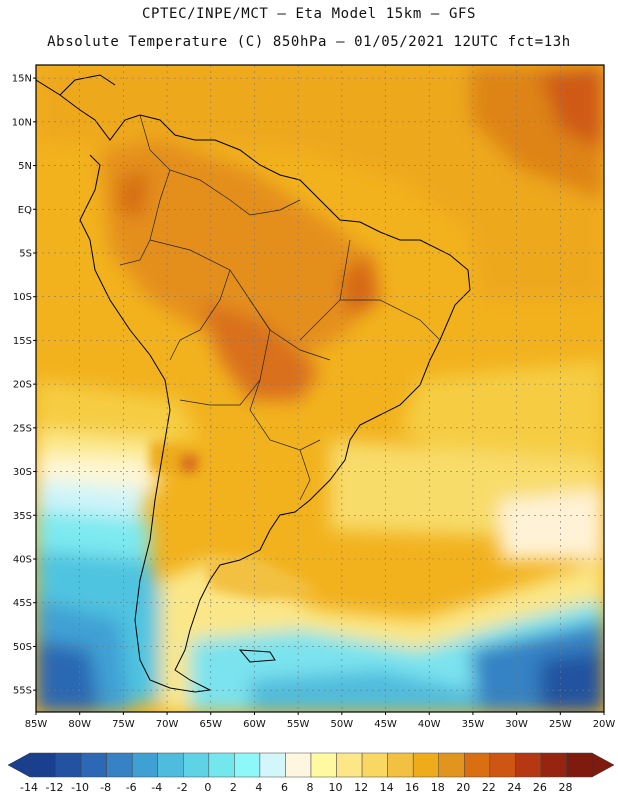 The height and width of the screenshot is (800, 618). I want to click on lon-label: 50W, so click(342, 724).